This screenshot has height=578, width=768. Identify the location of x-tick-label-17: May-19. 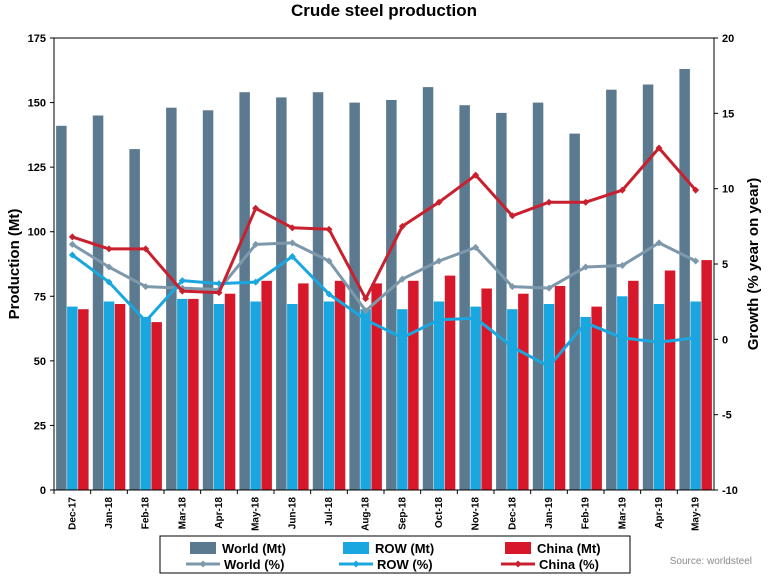
(696, 514).